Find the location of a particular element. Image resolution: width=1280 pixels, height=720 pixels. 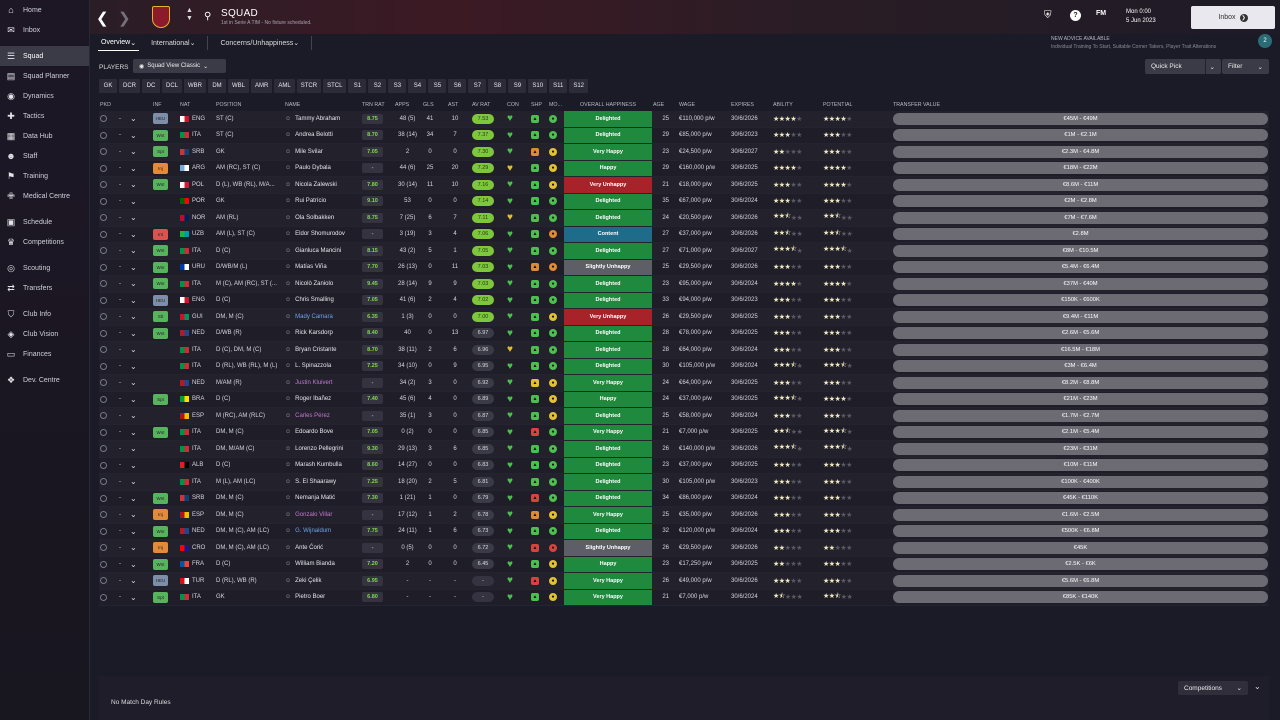

column-header-nat: NAT is located at coordinates (185, 104).